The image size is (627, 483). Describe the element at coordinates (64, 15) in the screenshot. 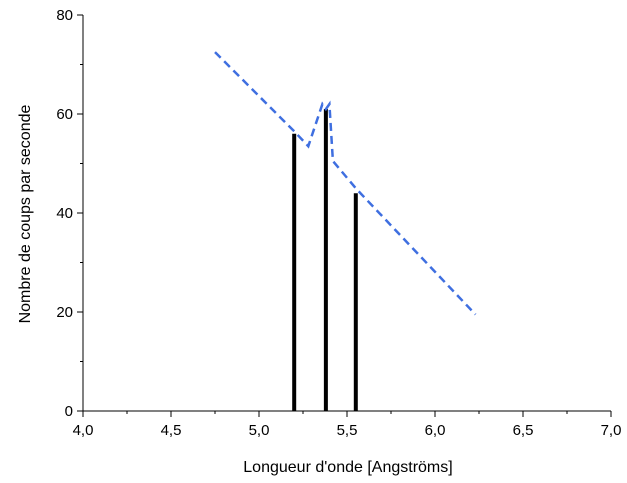

I see `y-tick-label: 80` at that location.